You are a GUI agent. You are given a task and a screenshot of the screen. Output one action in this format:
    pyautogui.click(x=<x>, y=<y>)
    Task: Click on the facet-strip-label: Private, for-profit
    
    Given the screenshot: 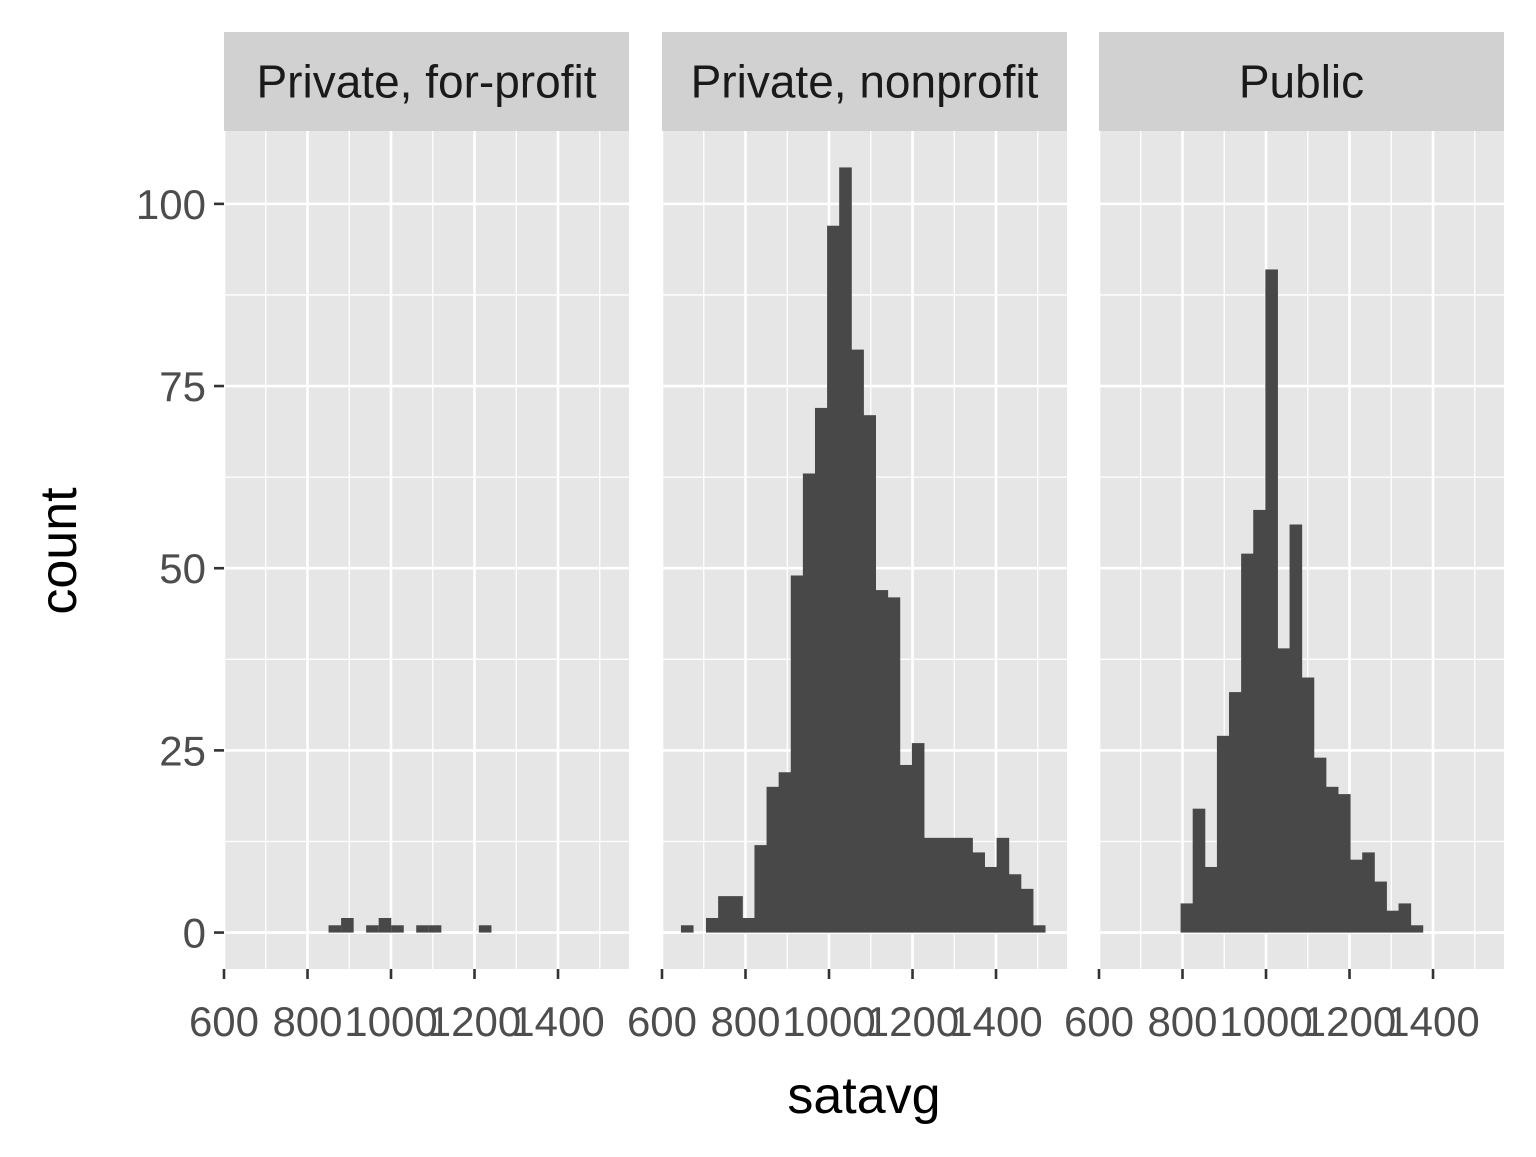 What is the action you would take?
    pyautogui.click(x=427, y=82)
    